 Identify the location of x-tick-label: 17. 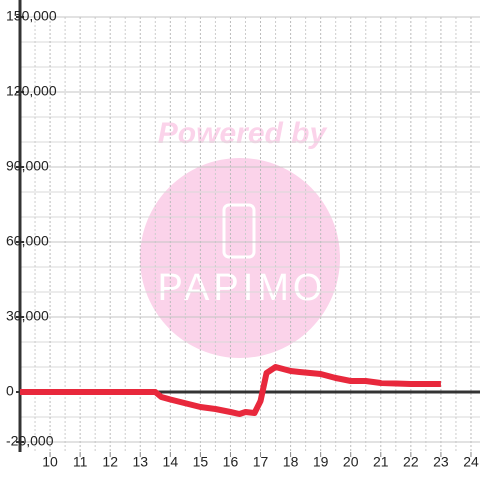
(261, 462).